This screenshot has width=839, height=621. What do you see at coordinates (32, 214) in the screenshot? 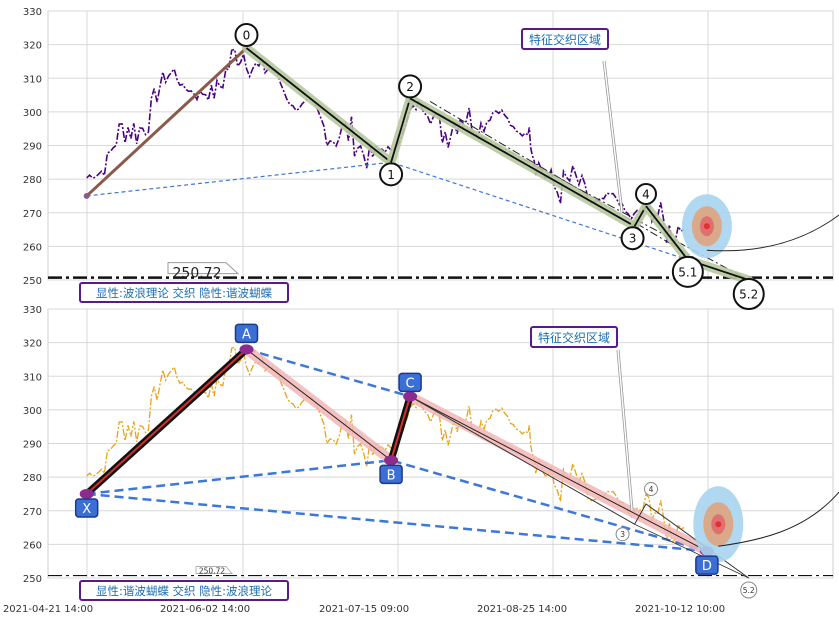
I see `top-y-tick-label: 270` at bounding box center [32, 214].